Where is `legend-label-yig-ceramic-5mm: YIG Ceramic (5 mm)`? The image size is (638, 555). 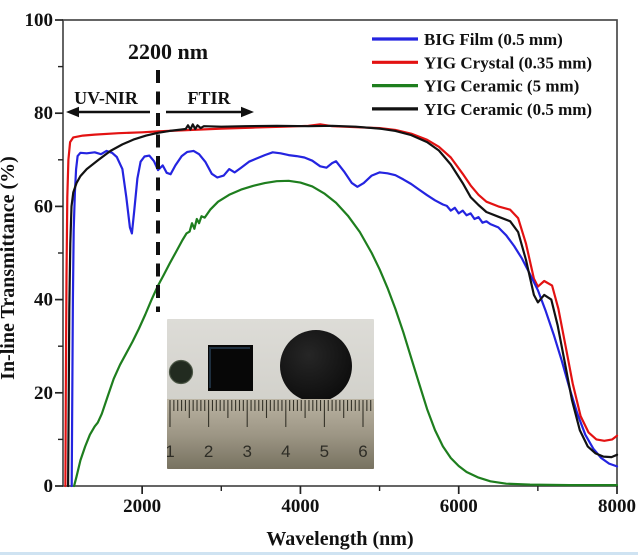
legend-label-yig-ceramic-5mm: YIG Ceramic (5 mm) is located at coordinates (501, 86).